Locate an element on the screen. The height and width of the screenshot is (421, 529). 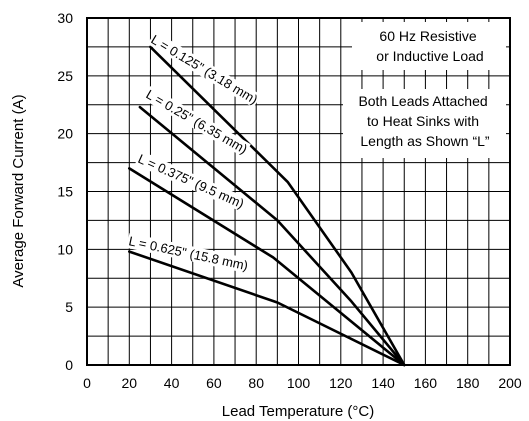
leads-note-box is located at coordinates (424, 123).